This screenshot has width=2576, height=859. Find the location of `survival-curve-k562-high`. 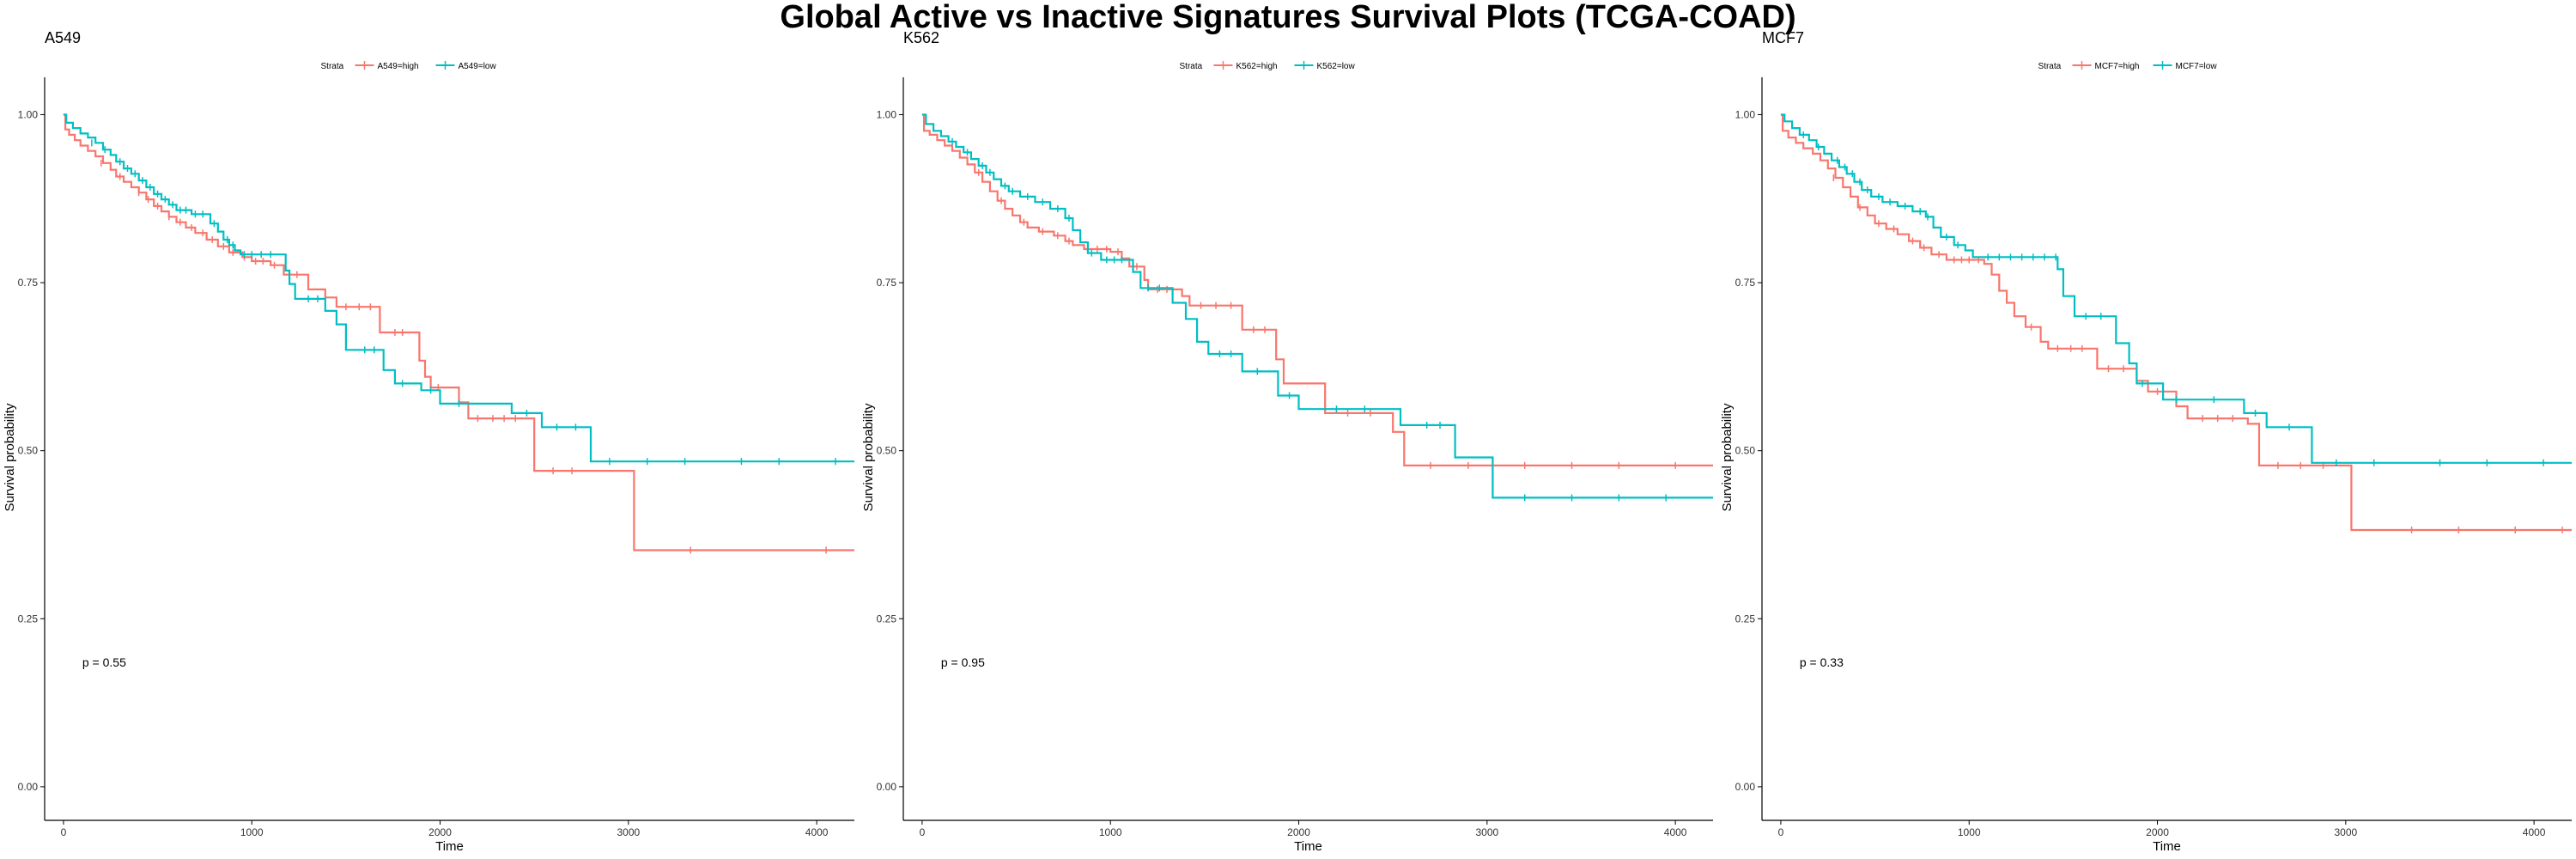

survival-curve-k562-high is located at coordinates (1317, 290).